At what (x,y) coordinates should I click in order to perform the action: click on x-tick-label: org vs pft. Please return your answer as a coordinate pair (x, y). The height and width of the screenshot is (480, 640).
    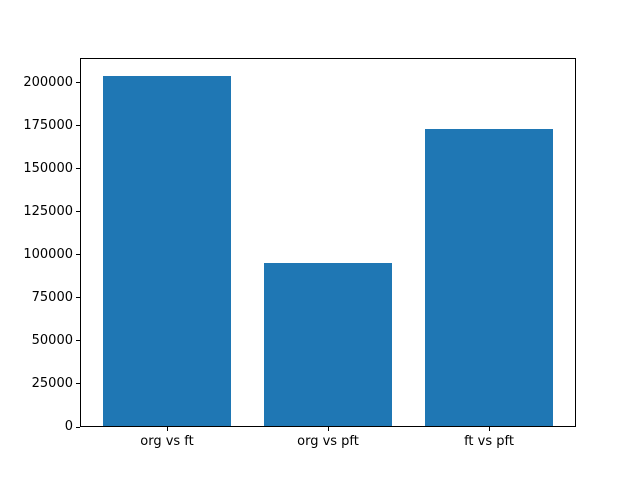
    Looking at the image, I should click on (328, 441).